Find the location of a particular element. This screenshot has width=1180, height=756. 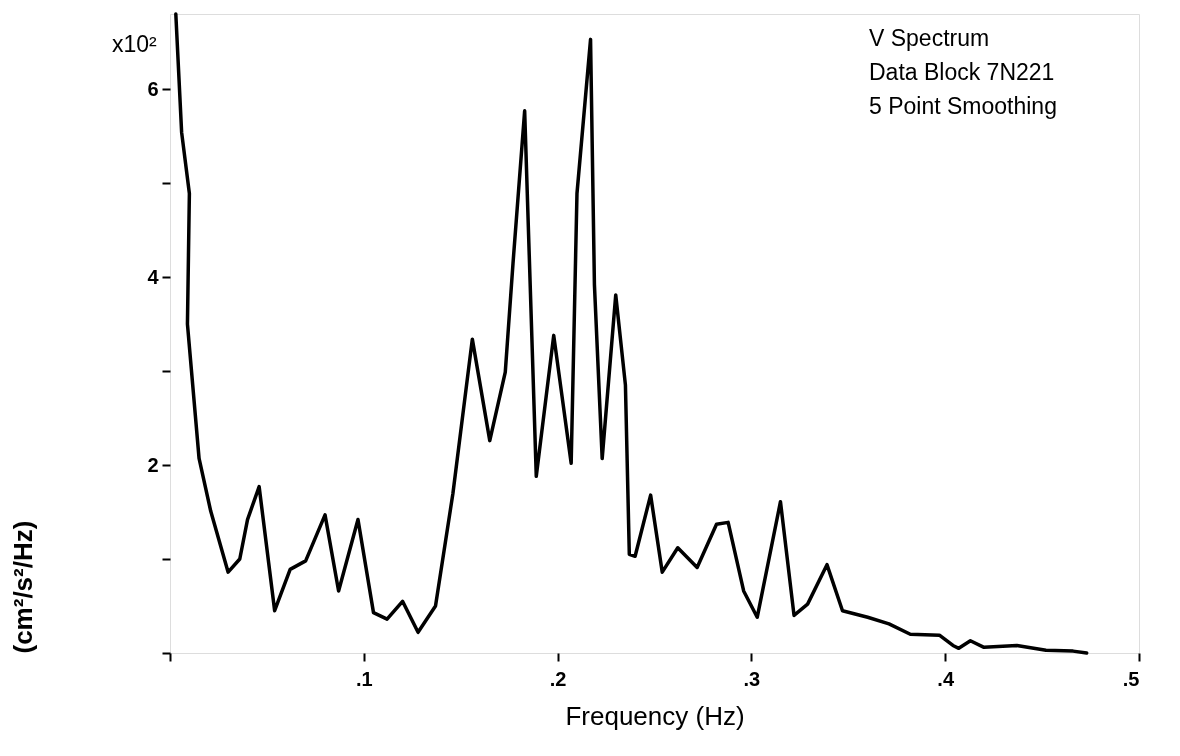

annotation: 5 Point Smoothing is located at coordinates (963, 106).